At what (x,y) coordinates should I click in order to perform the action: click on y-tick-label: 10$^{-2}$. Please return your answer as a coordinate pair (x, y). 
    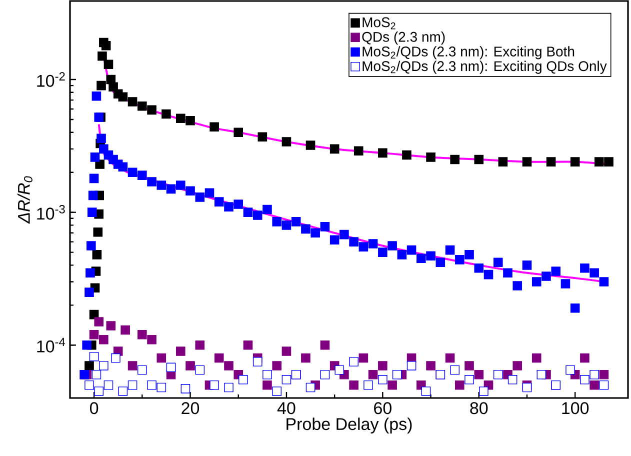
    Looking at the image, I should click on (51, 79).